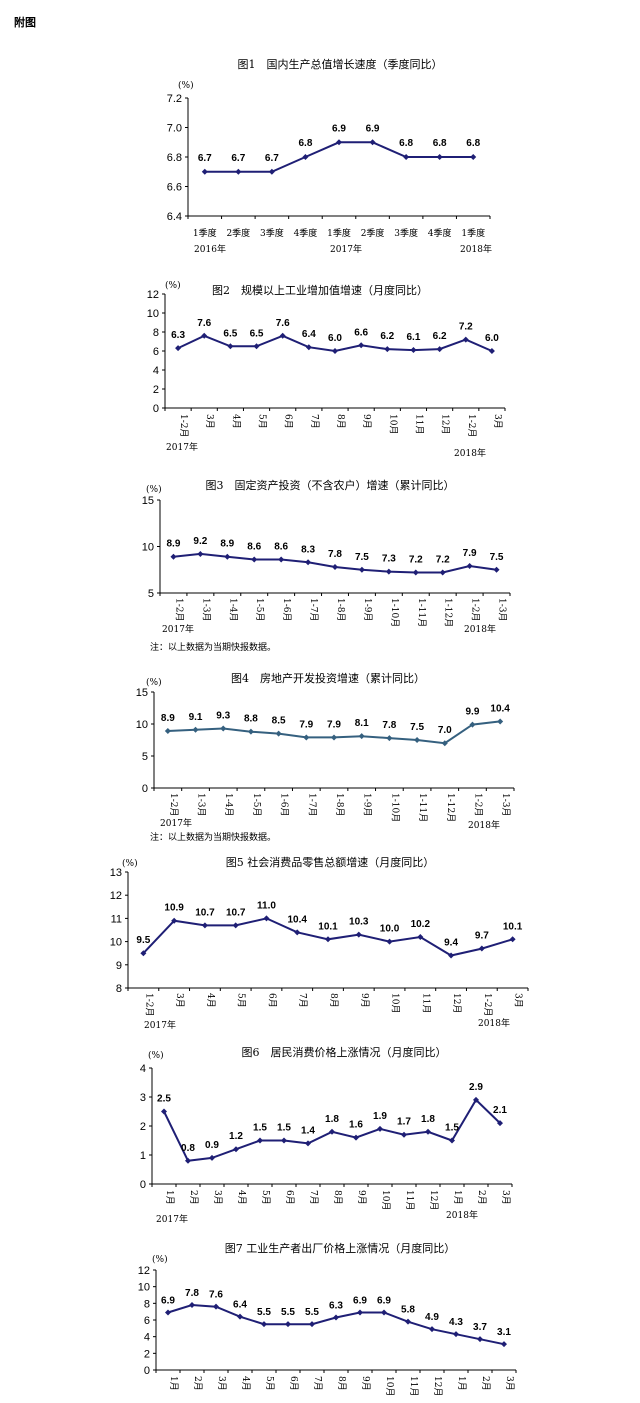 This screenshot has height=1403, width=640. I want to click on page-label: 附图, so click(25, 22).